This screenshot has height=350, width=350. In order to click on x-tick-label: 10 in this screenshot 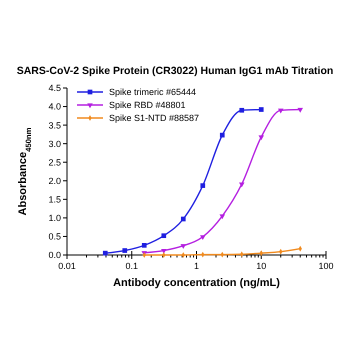, I will do `click(261, 266)`.